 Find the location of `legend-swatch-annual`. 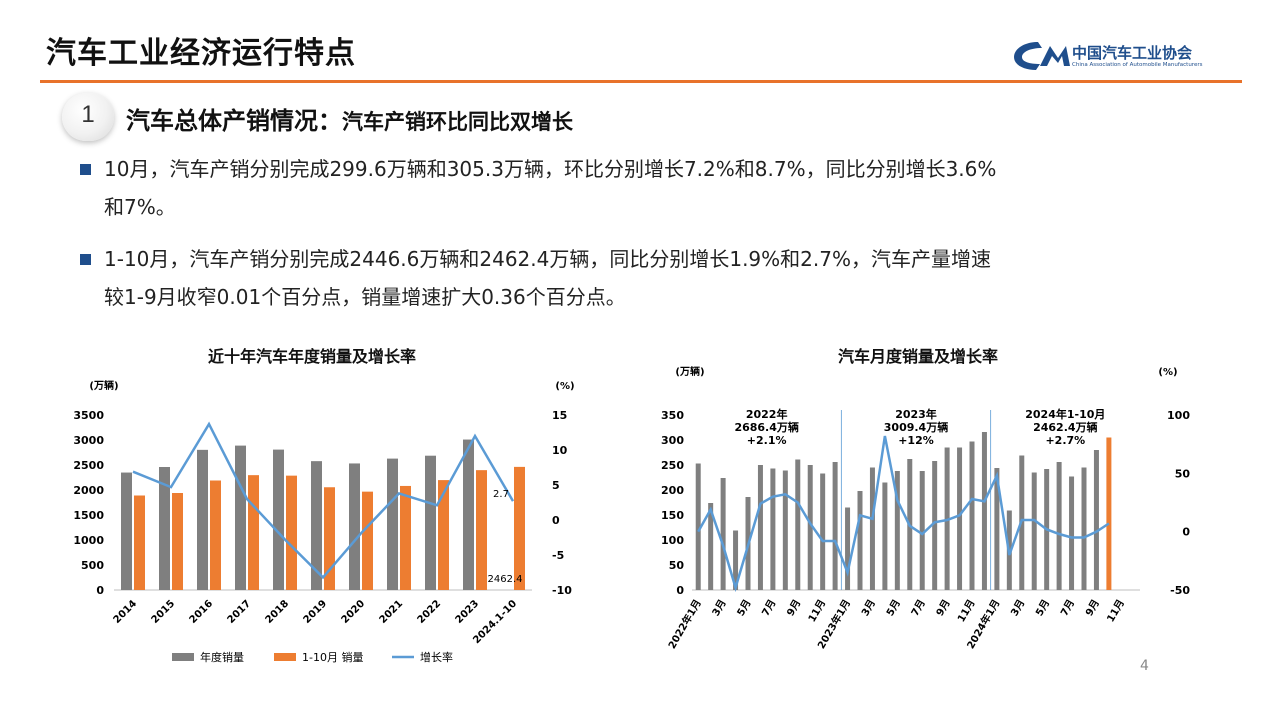

legend-swatch-annual is located at coordinates (183, 657).